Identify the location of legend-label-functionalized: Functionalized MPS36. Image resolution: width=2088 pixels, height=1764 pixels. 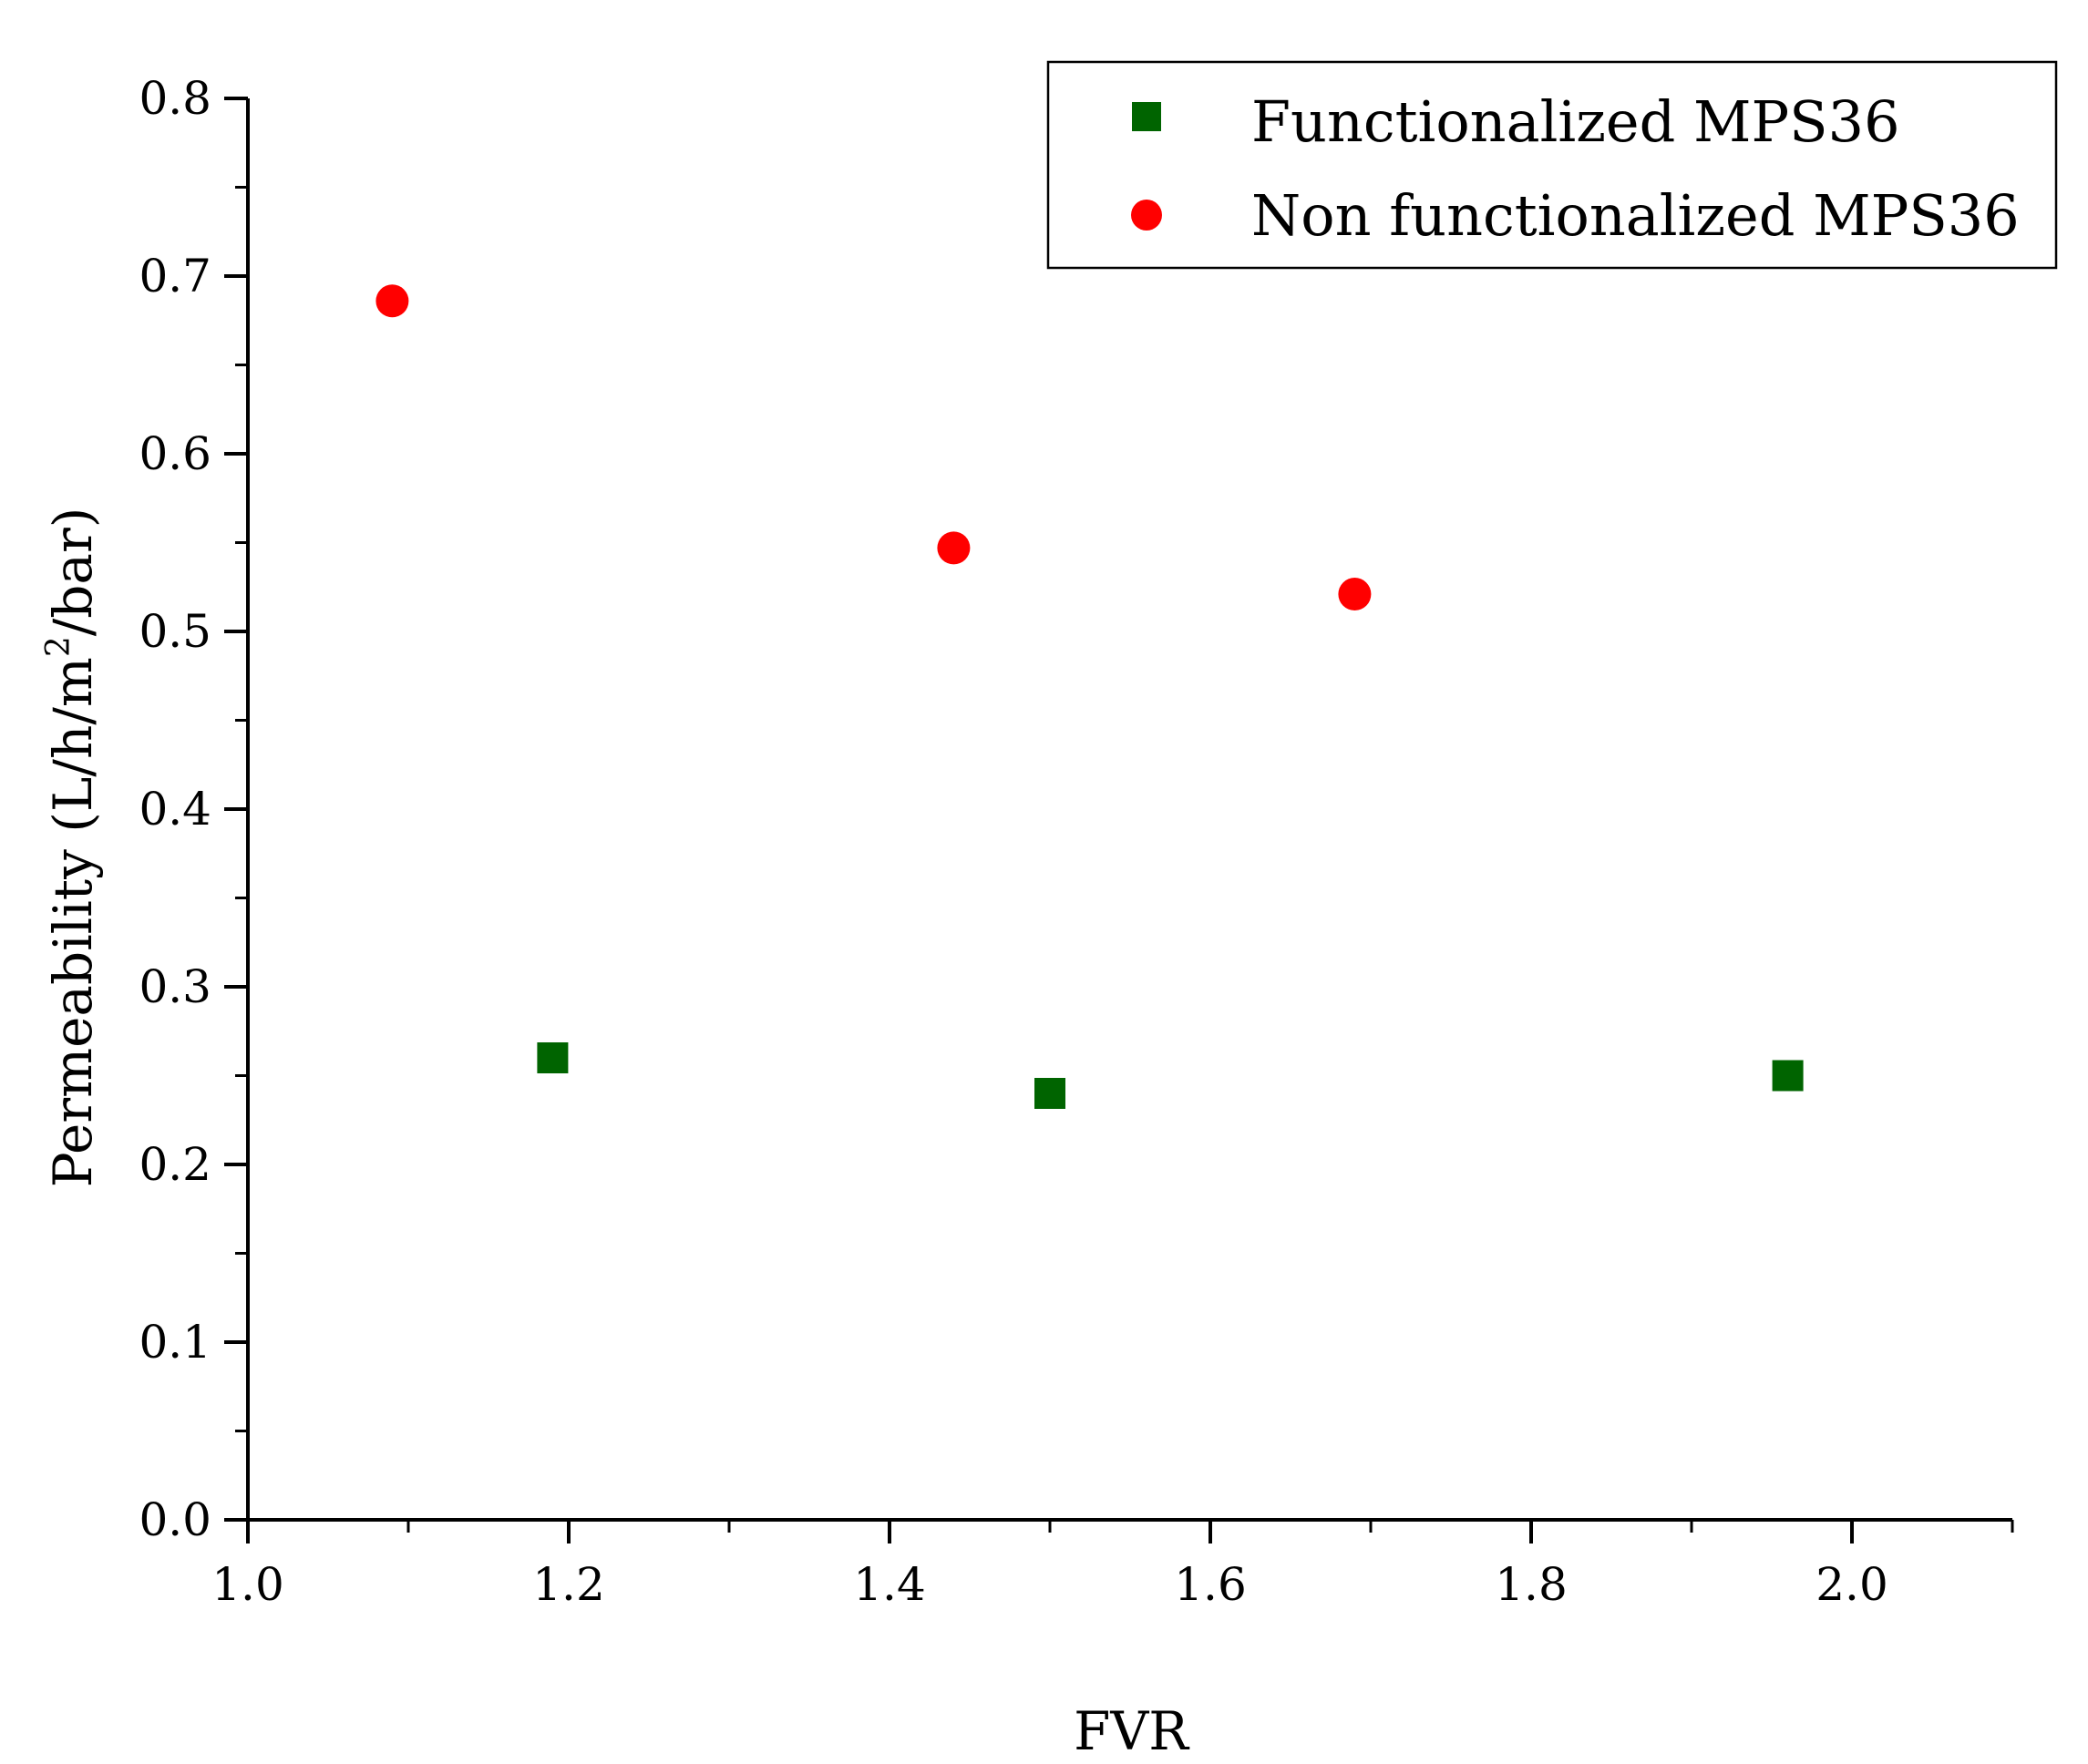
(1576, 122).